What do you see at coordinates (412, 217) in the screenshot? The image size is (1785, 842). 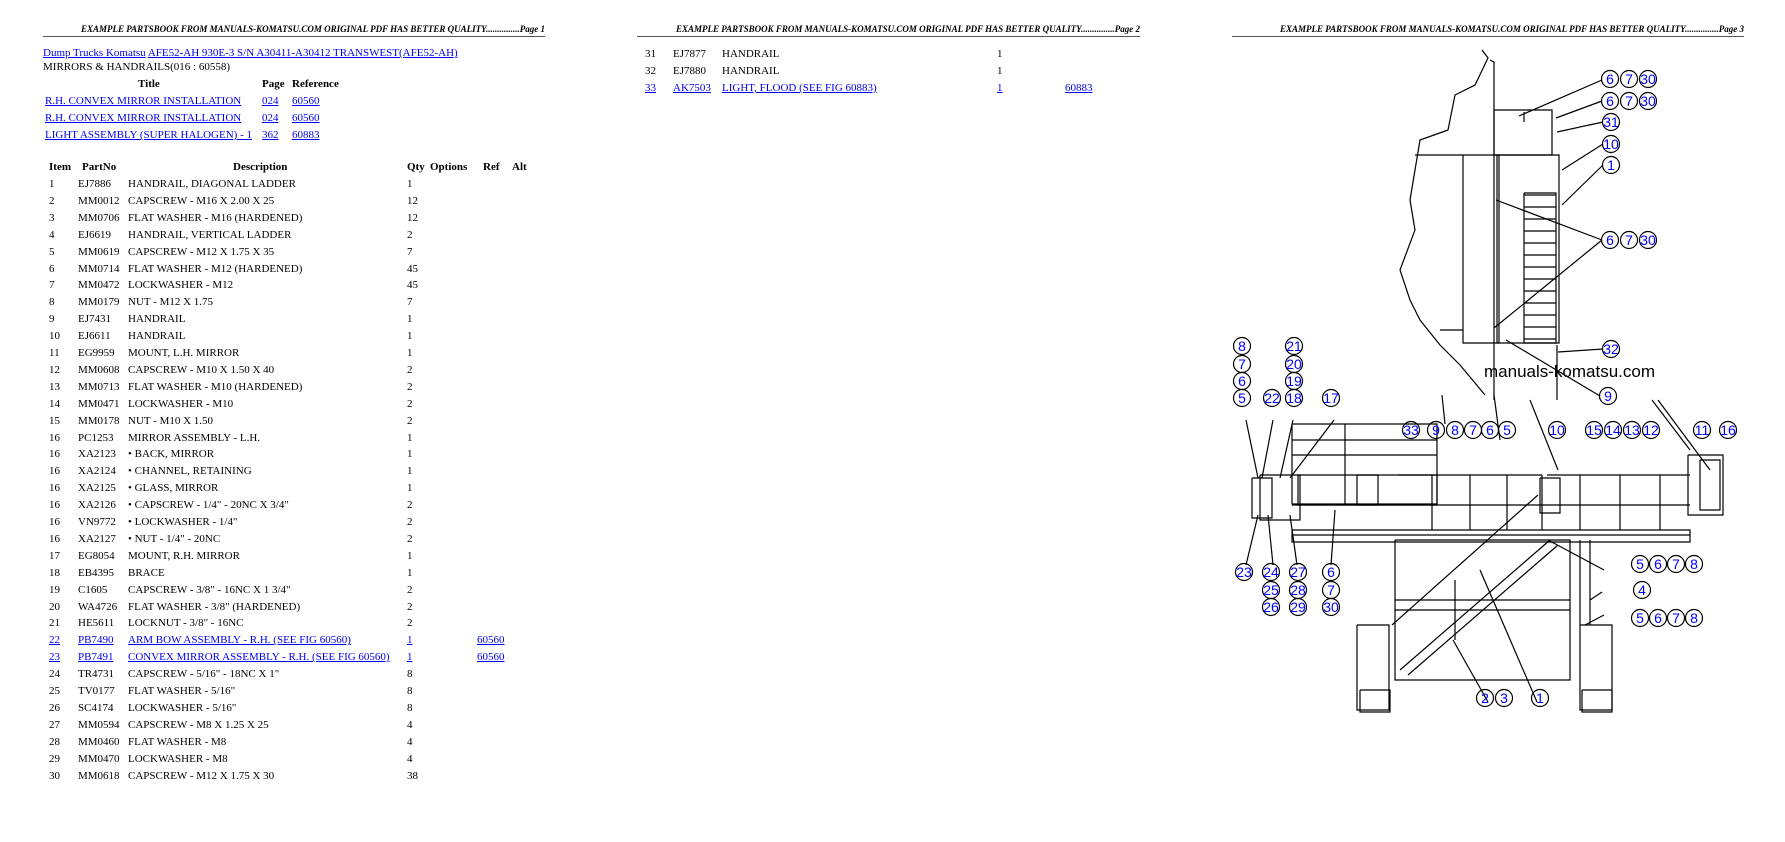 I see `quantity: 12` at bounding box center [412, 217].